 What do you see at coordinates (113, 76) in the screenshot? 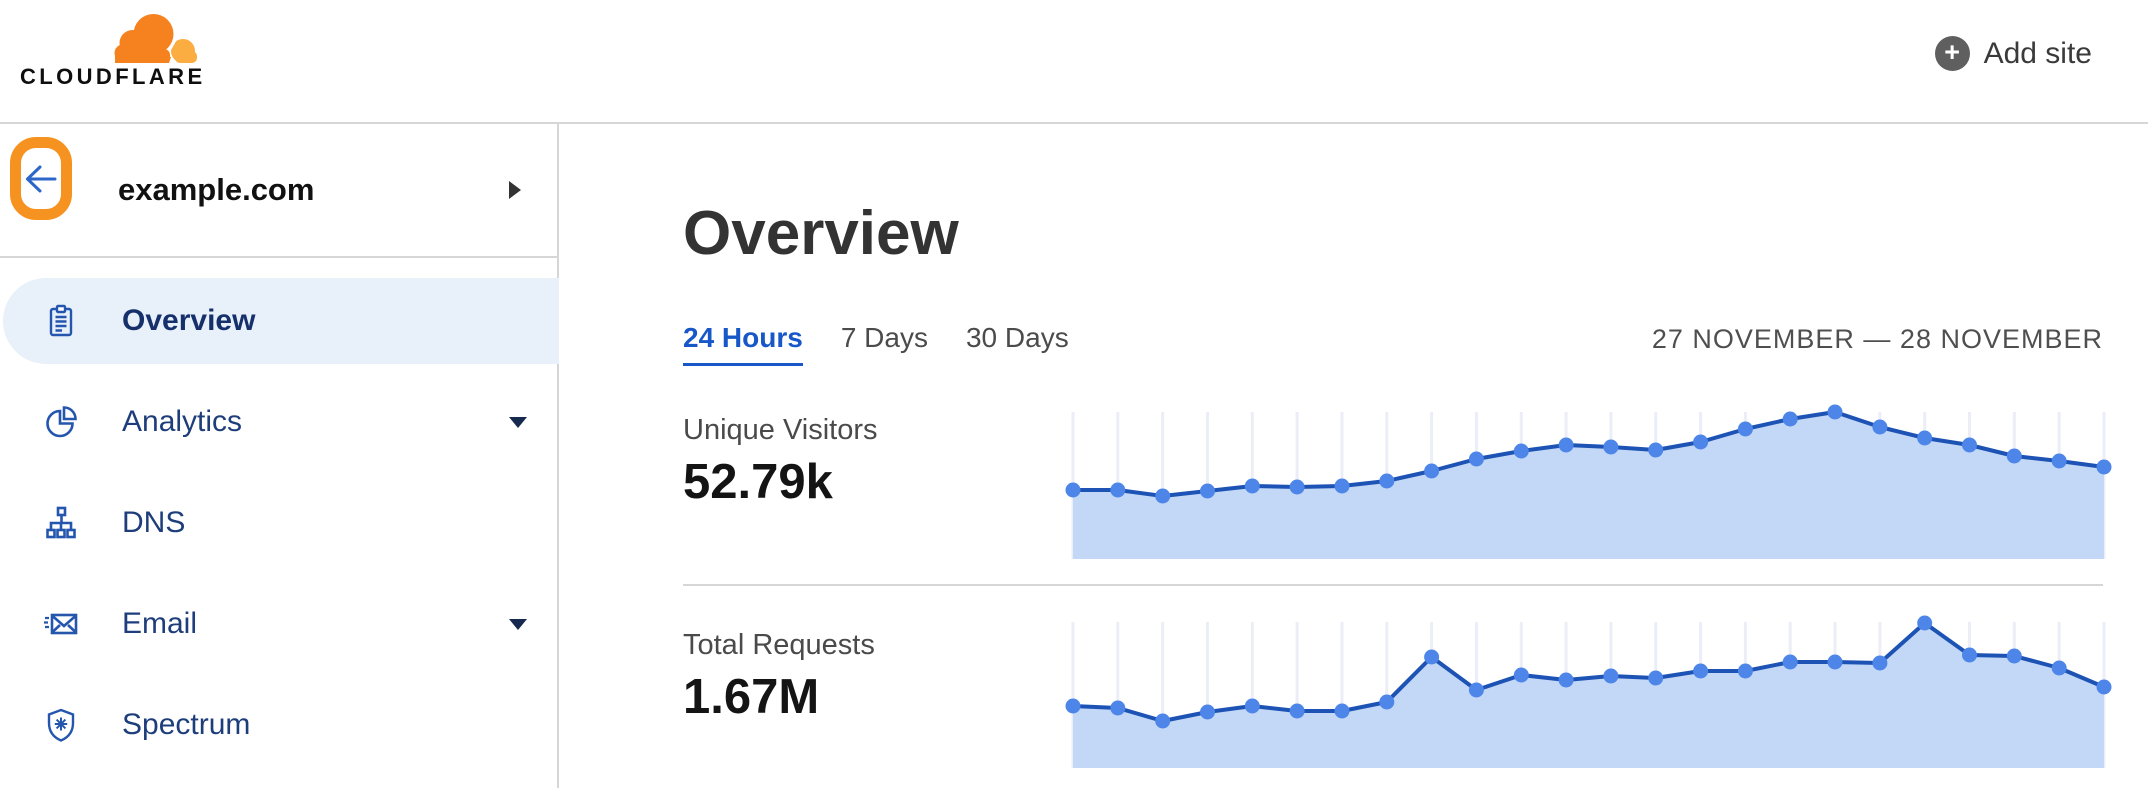
I see `cloudflare-wordmark: CLOUDFLARE` at bounding box center [113, 76].